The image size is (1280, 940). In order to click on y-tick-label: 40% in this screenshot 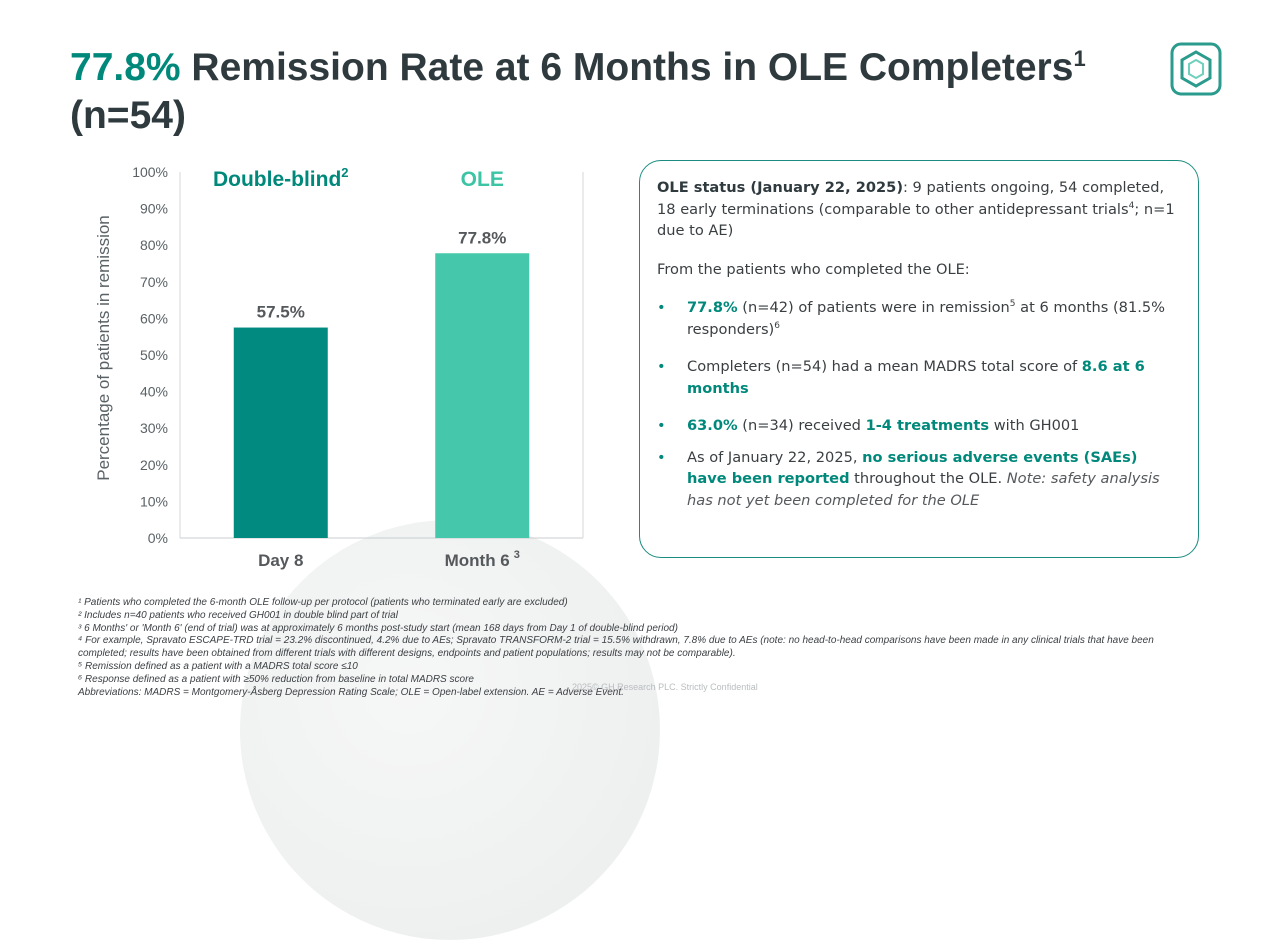, I will do `click(154, 392)`.